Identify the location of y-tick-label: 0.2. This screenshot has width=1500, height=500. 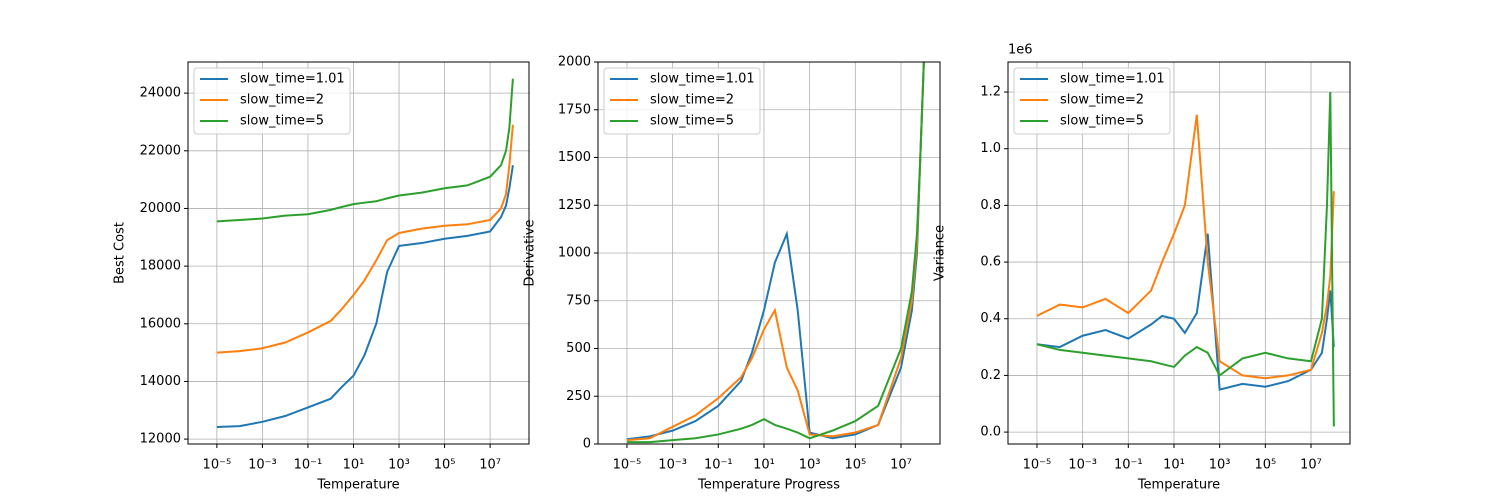
(990, 375).